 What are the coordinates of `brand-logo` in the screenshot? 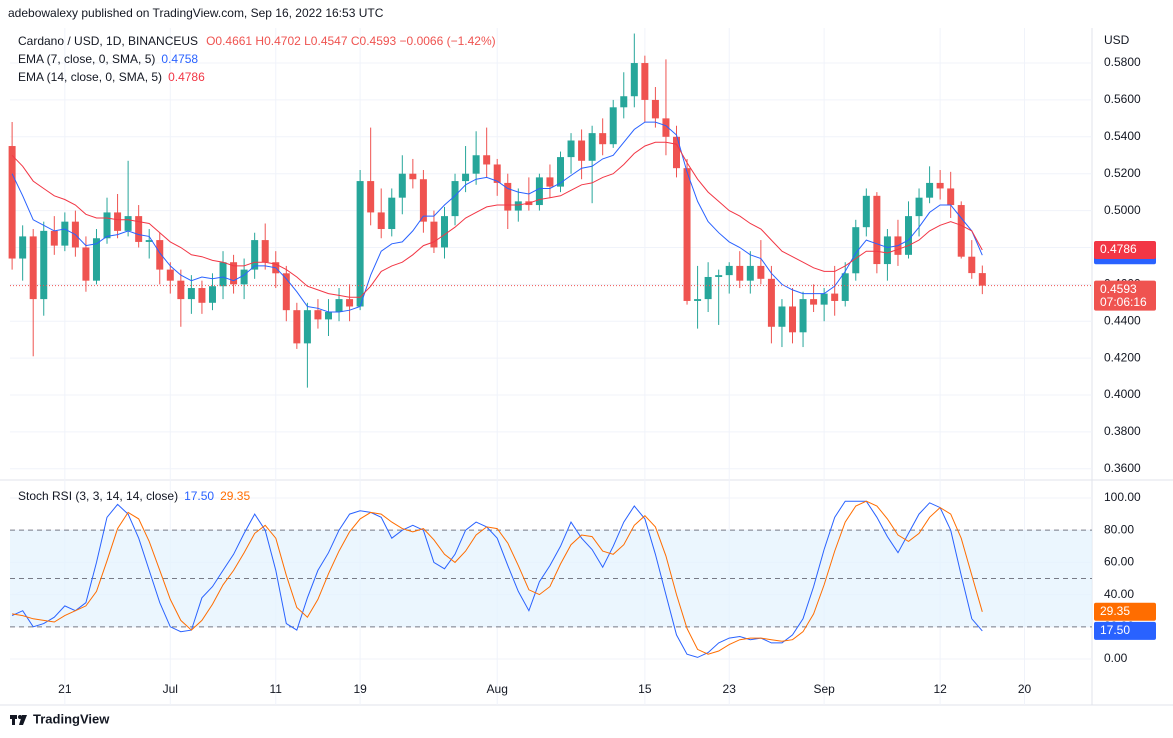 It's located at (18, 720).